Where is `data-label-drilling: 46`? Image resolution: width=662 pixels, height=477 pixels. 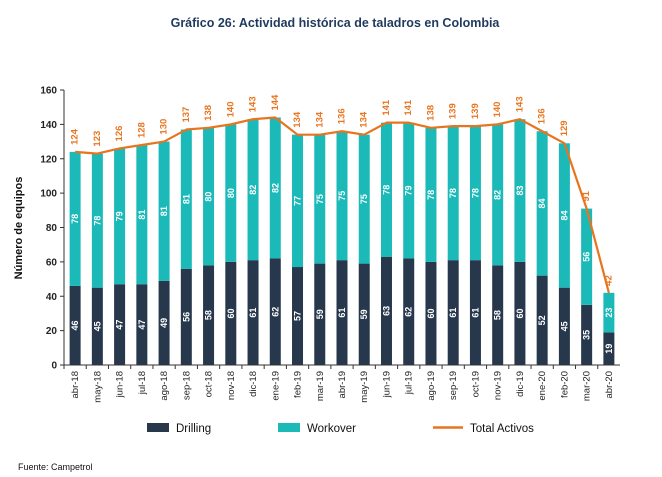 data-label-drilling: 46 is located at coordinates (75, 325).